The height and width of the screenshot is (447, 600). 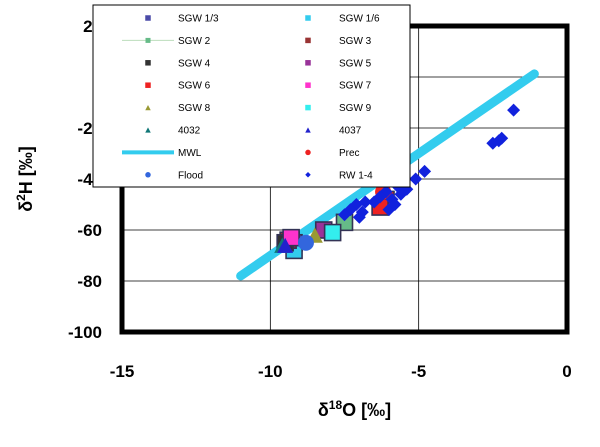 I want to click on y-axis-title: δ2H [‰], so click(x=25, y=179).